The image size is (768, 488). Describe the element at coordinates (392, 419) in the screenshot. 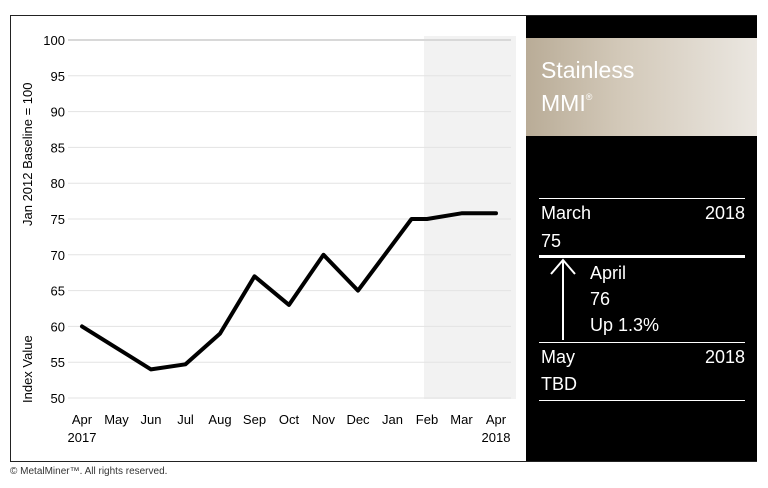

I see `x-tick-label: Jan` at that location.